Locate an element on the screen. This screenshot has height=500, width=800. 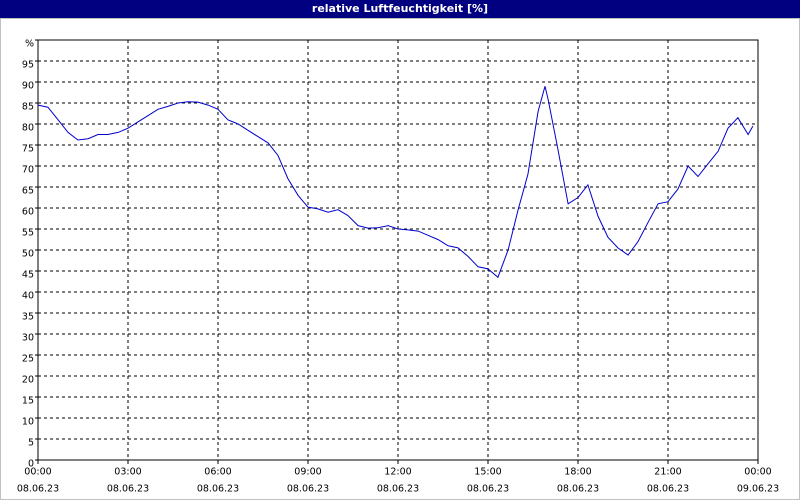
y-tick-label: 0 is located at coordinates (31, 464).